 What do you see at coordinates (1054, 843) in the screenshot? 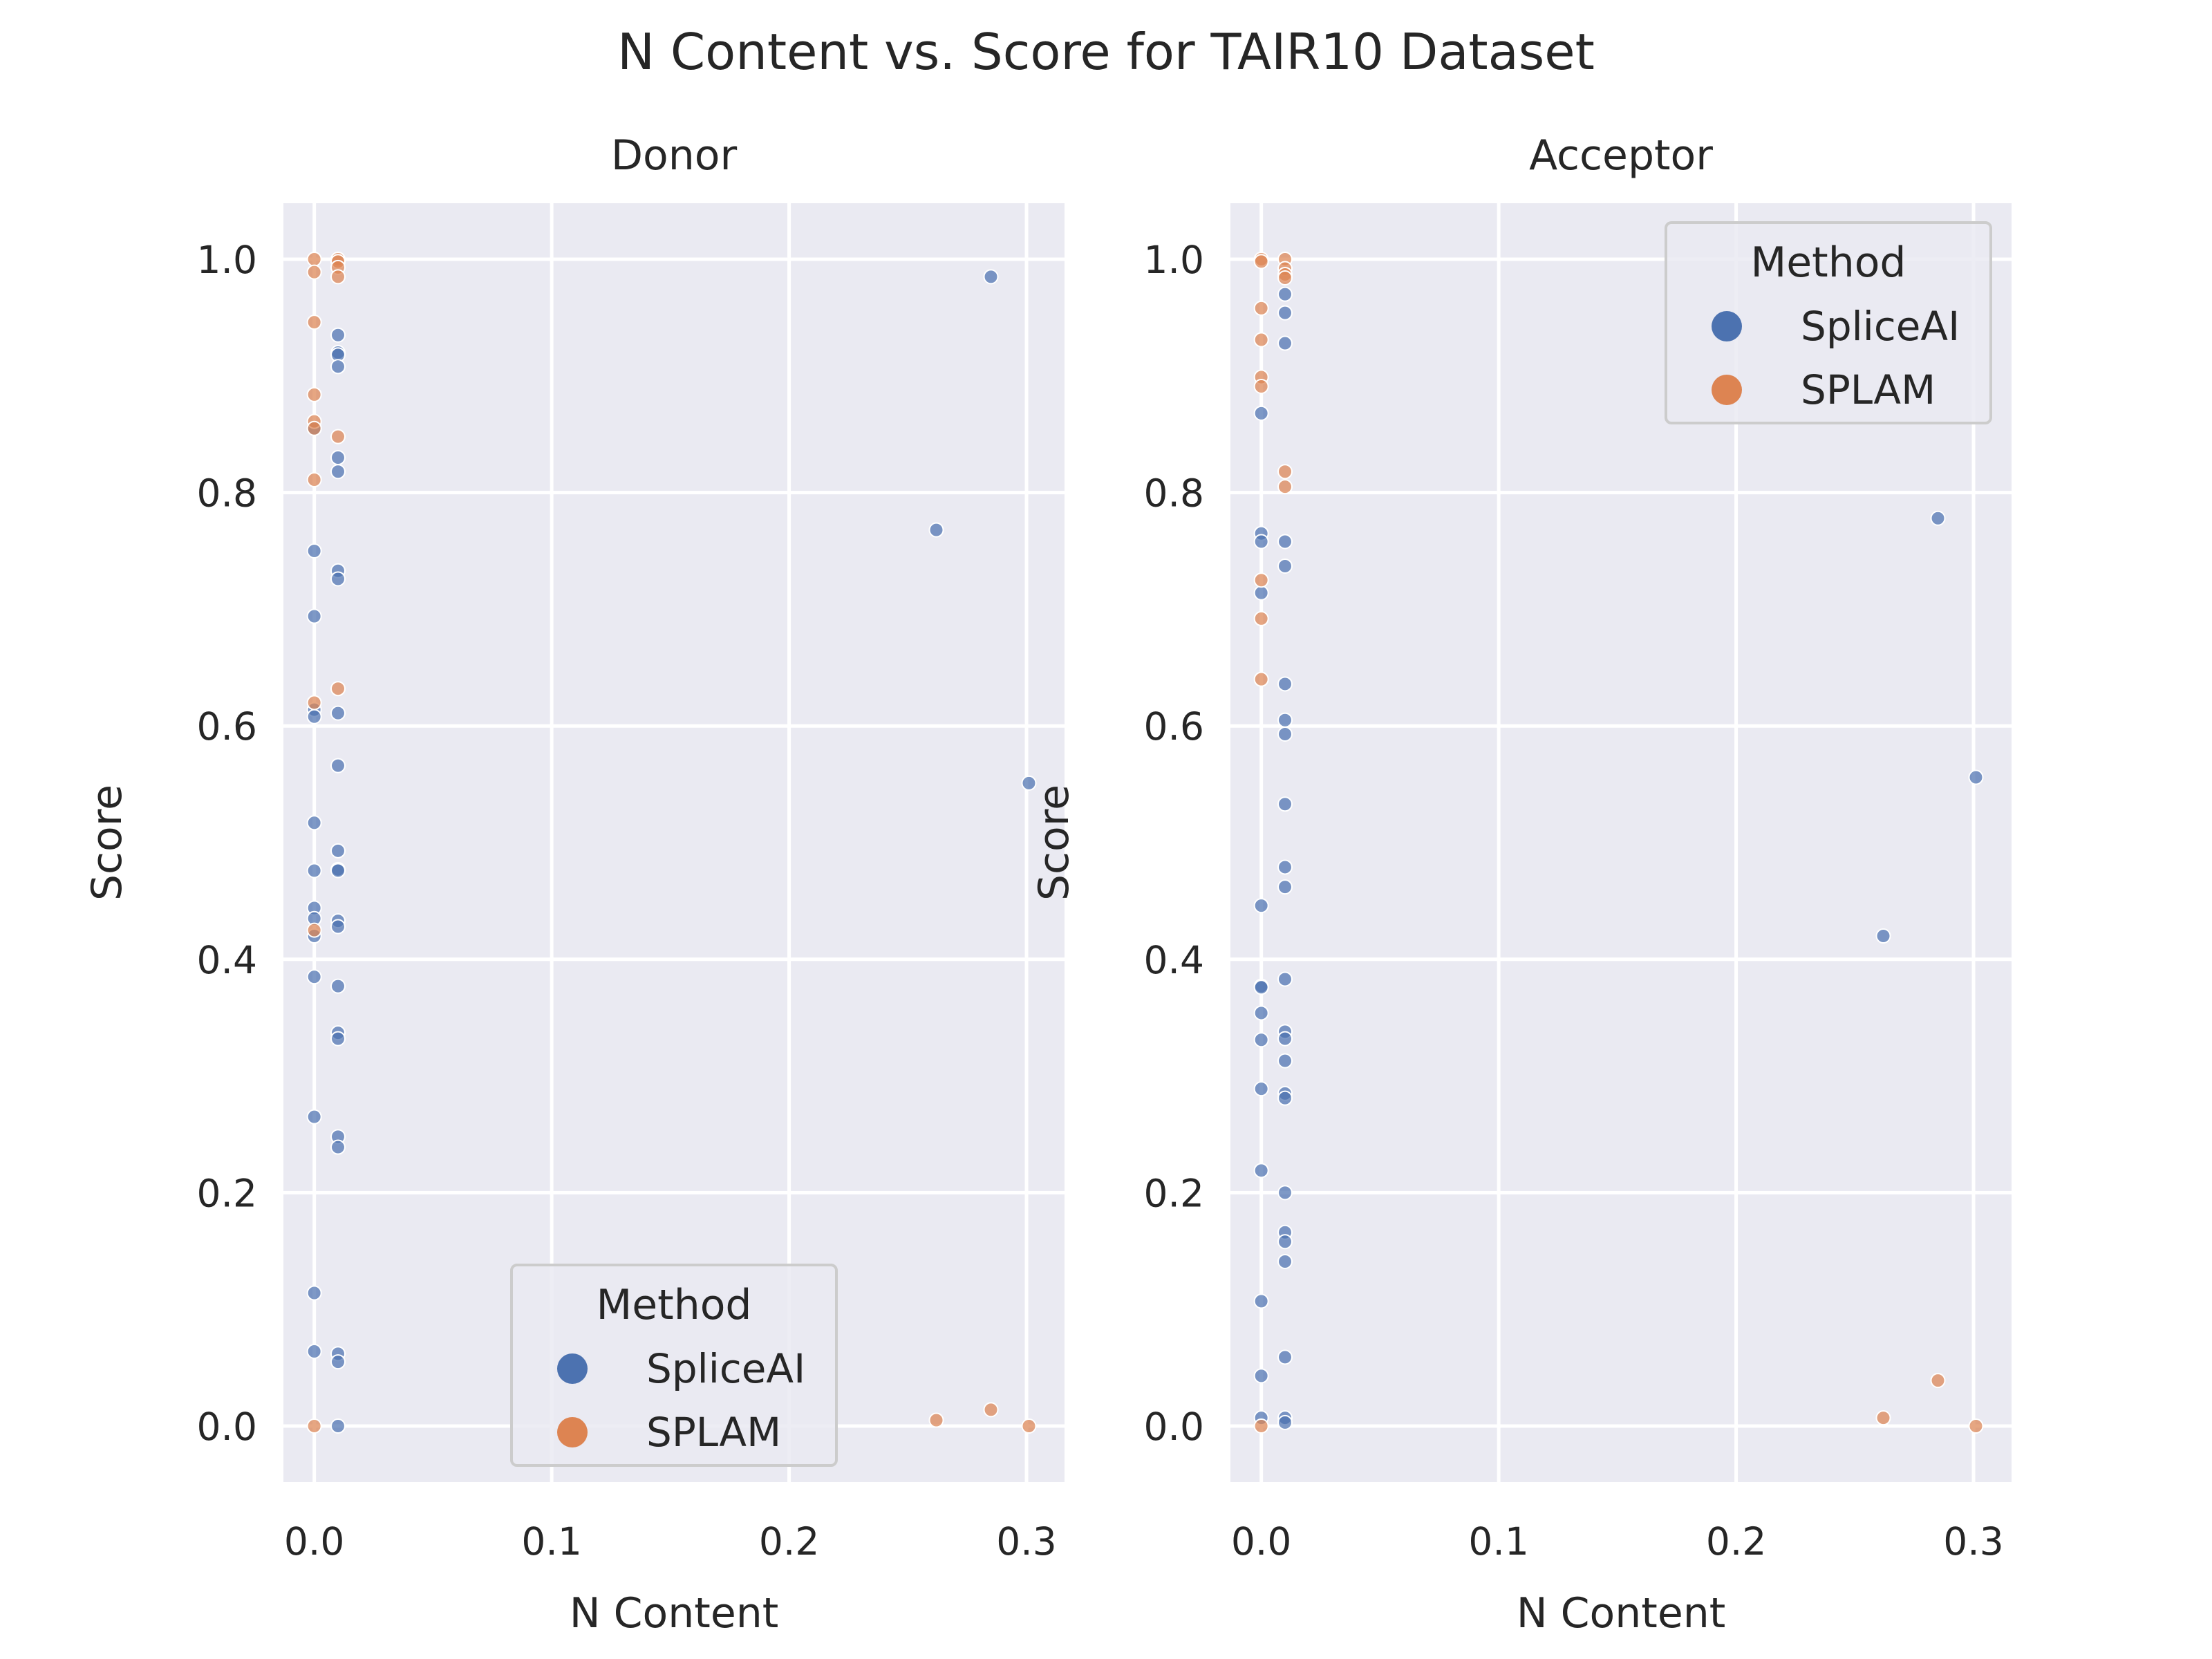
I see `y-axis-label: Score` at bounding box center [1054, 843].